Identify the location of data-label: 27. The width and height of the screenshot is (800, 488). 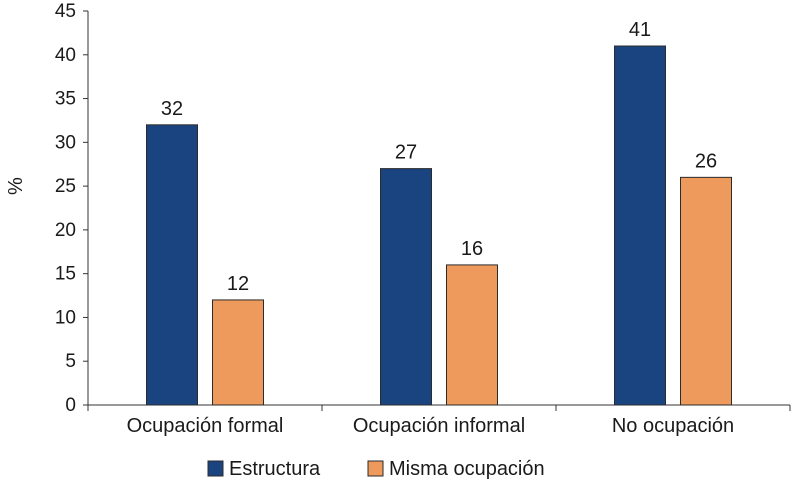
(406, 153).